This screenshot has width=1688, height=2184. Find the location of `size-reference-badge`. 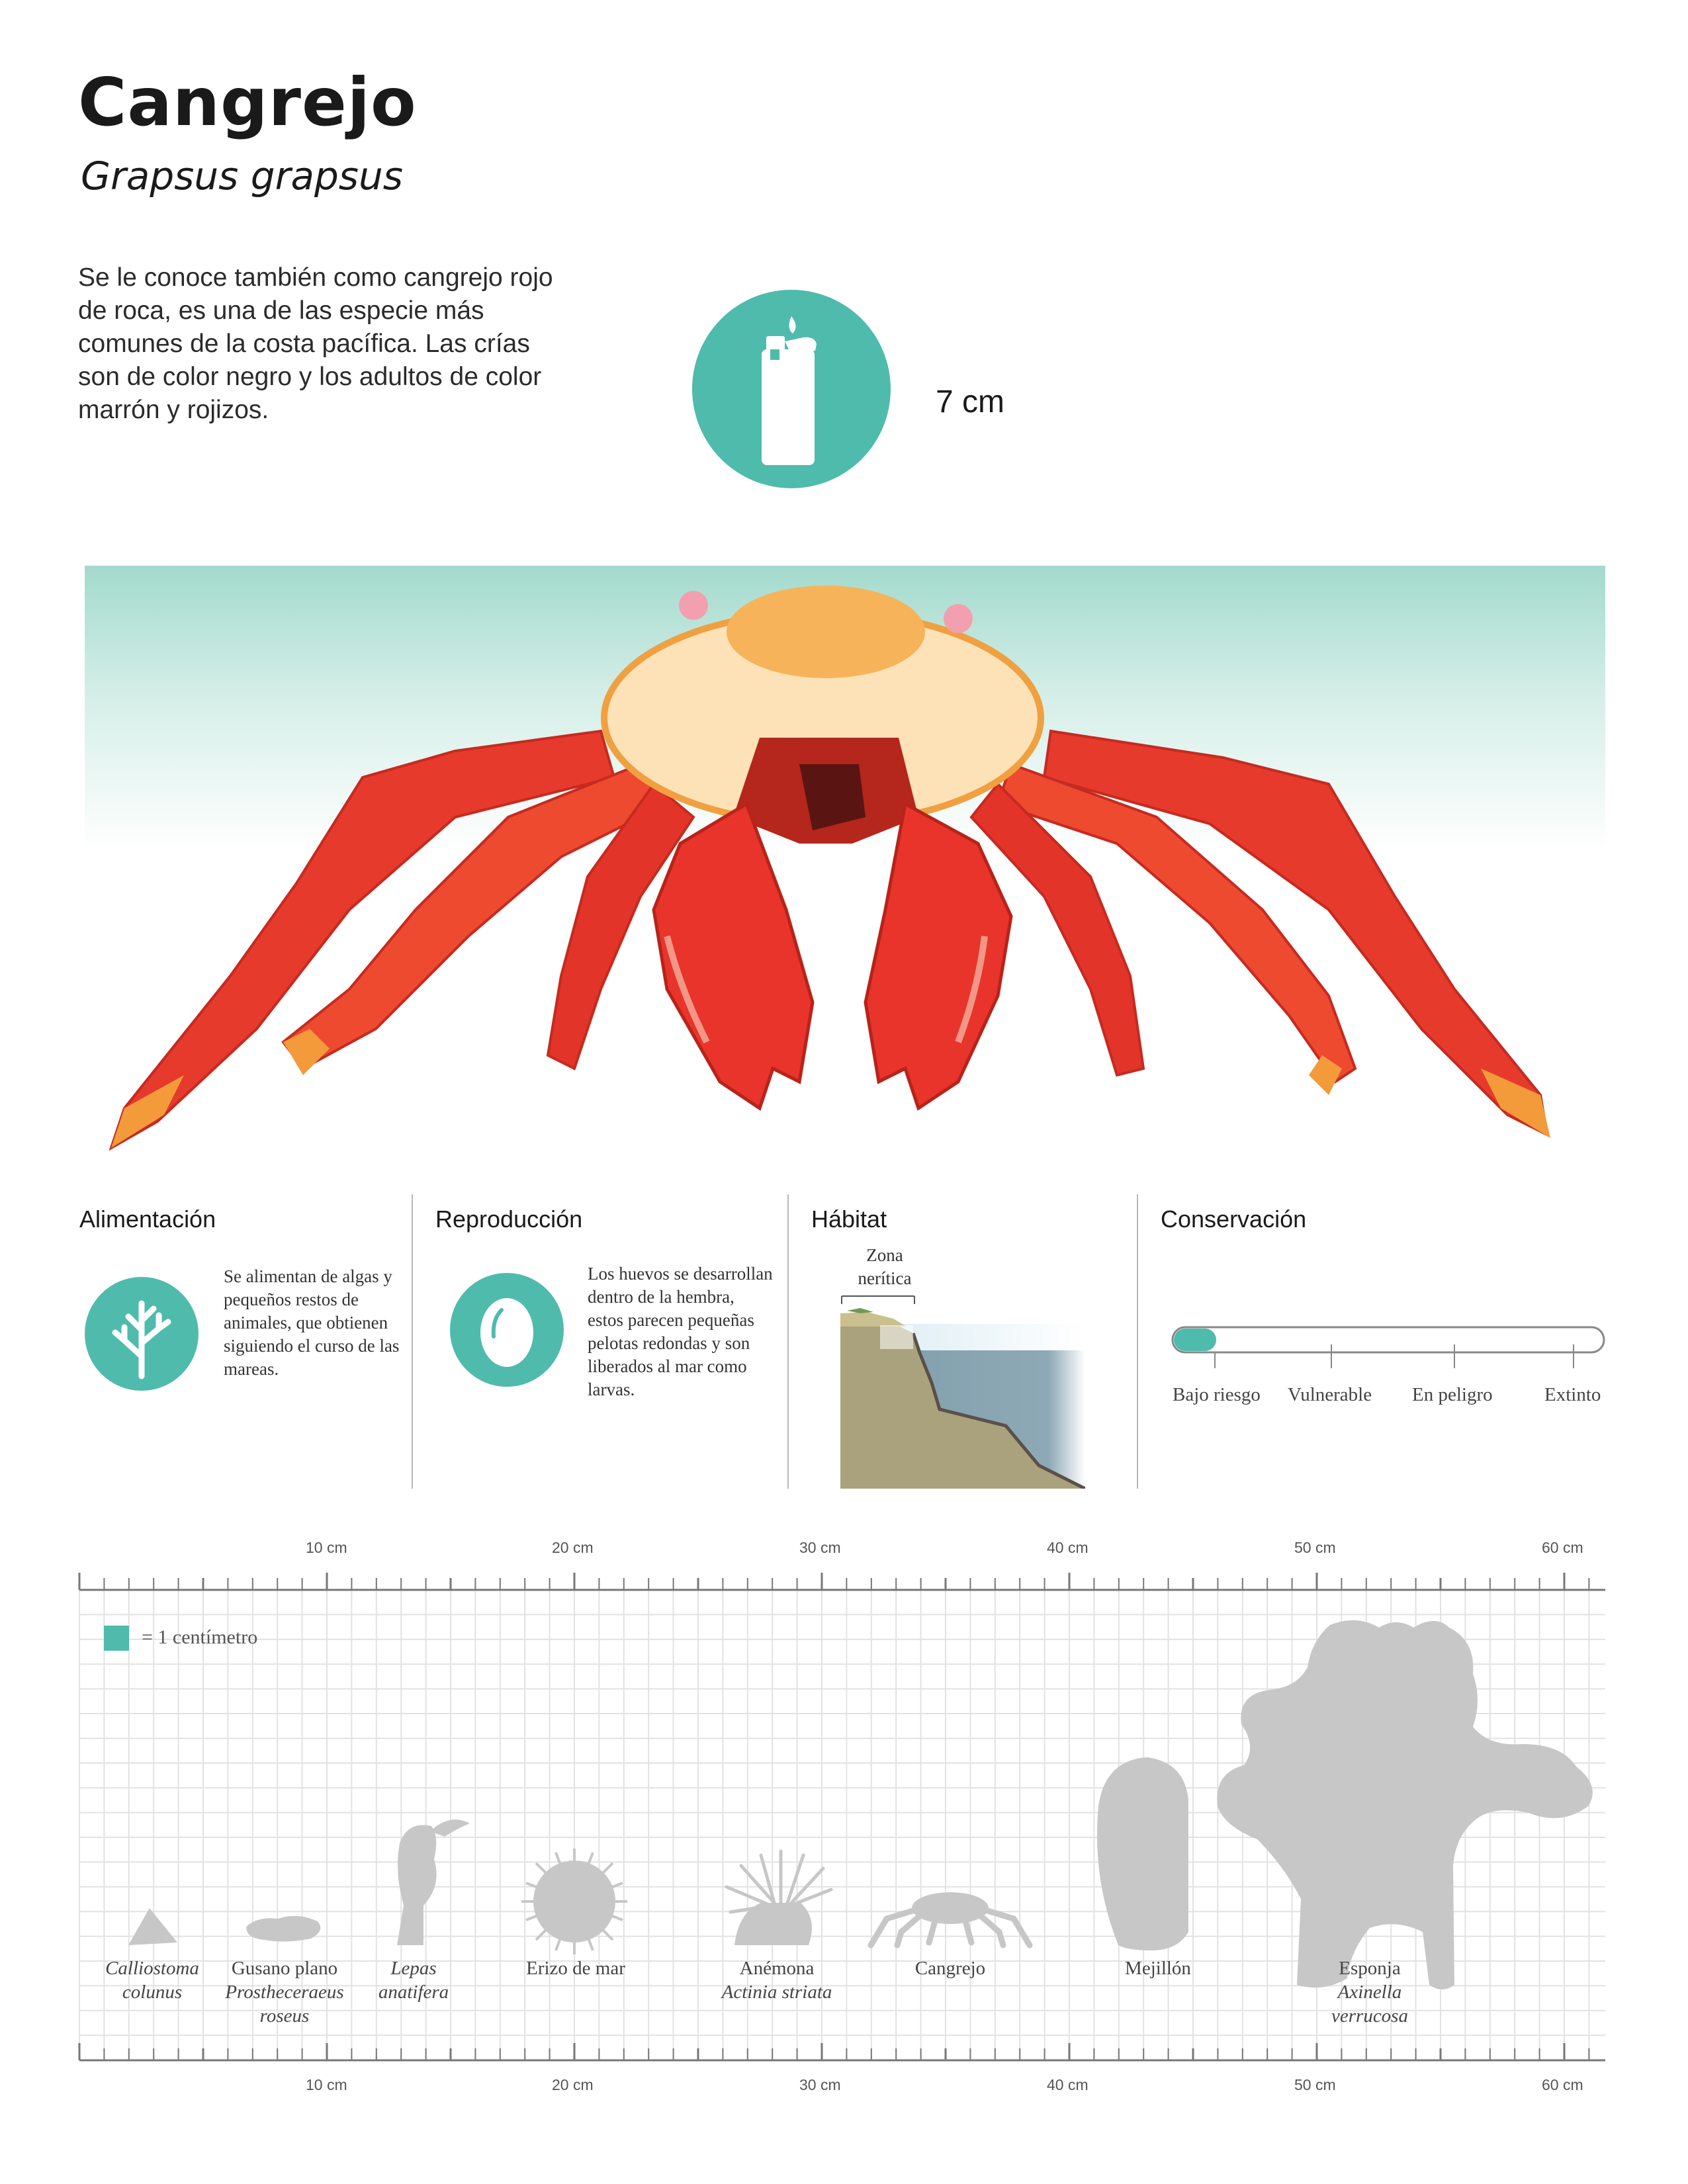

size-reference-badge is located at coordinates (791, 389).